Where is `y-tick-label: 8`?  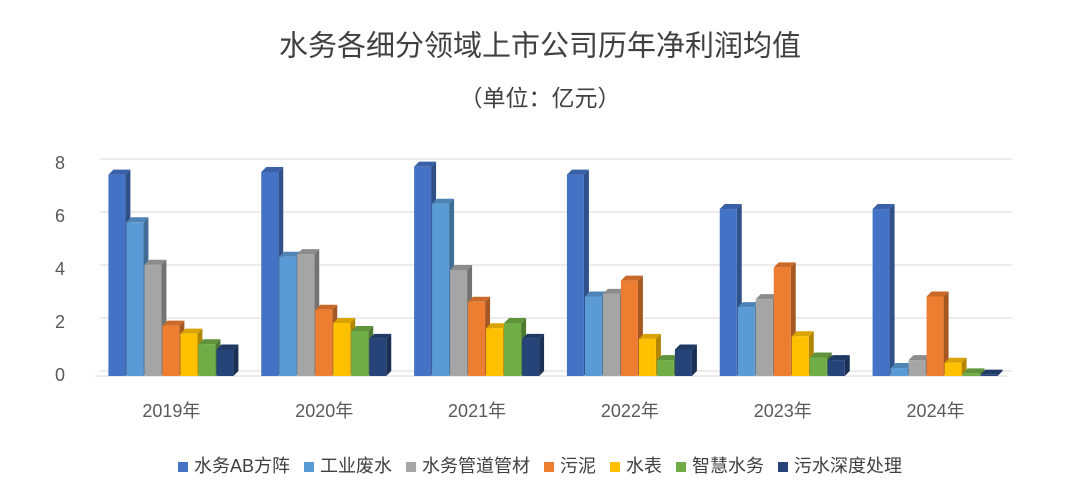
y-tick-label: 8 is located at coordinates (60, 163).